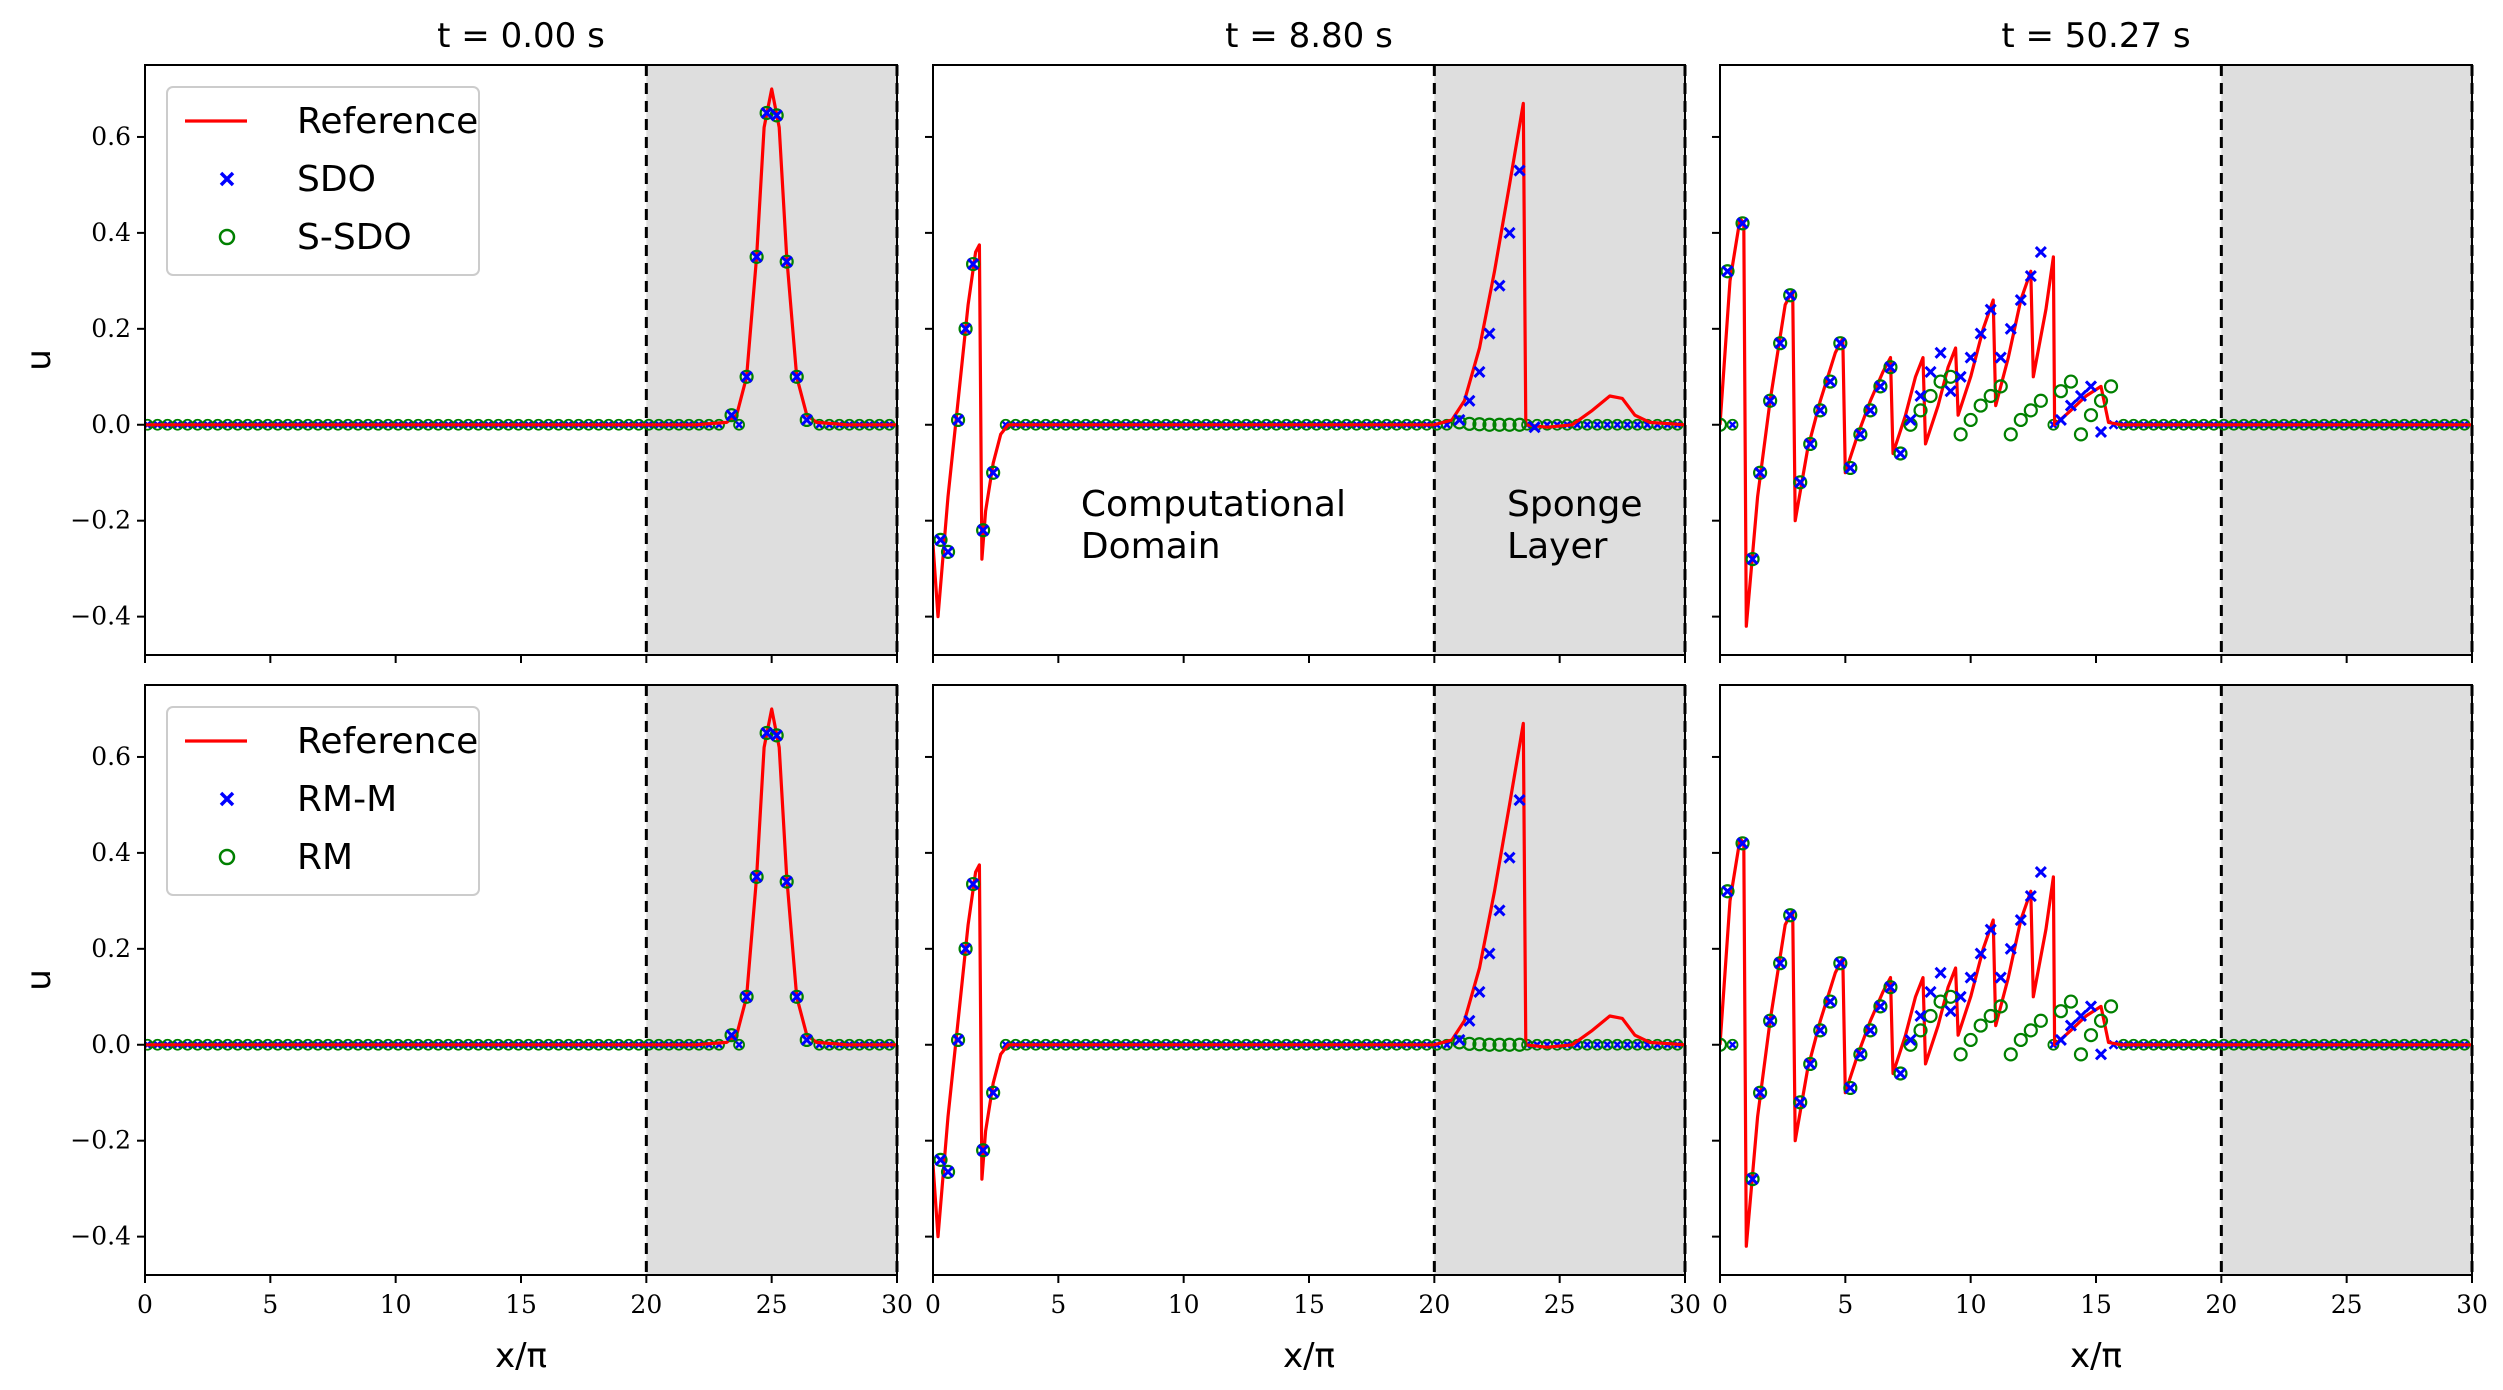 This screenshot has height=1390, width=2503. I want to click on x-tick-label: 20, so click(1434, 1304).